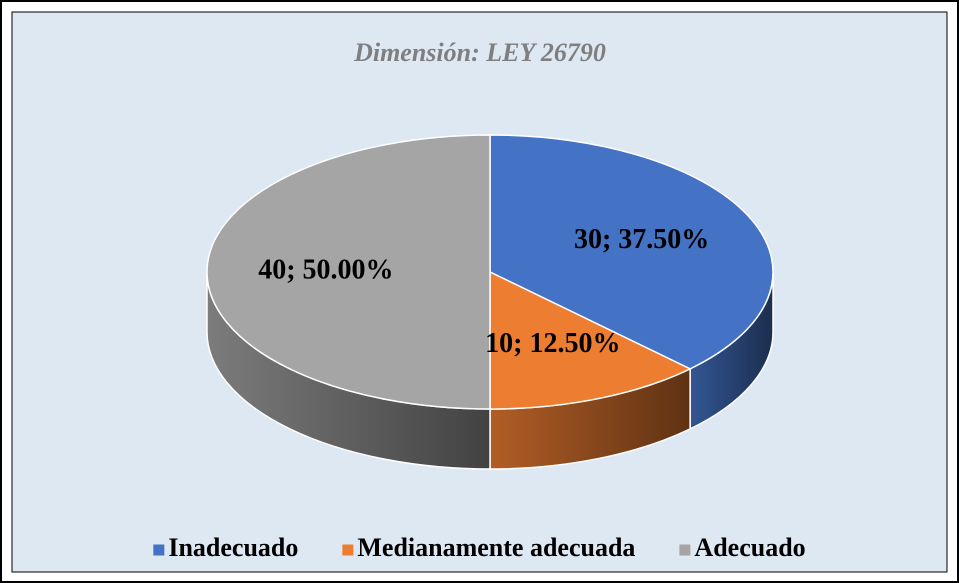 This screenshot has height=583, width=959. Describe the element at coordinates (479, 52) in the screenshot. I see `chart-title: Dimensión: LEY 26790` at that location.